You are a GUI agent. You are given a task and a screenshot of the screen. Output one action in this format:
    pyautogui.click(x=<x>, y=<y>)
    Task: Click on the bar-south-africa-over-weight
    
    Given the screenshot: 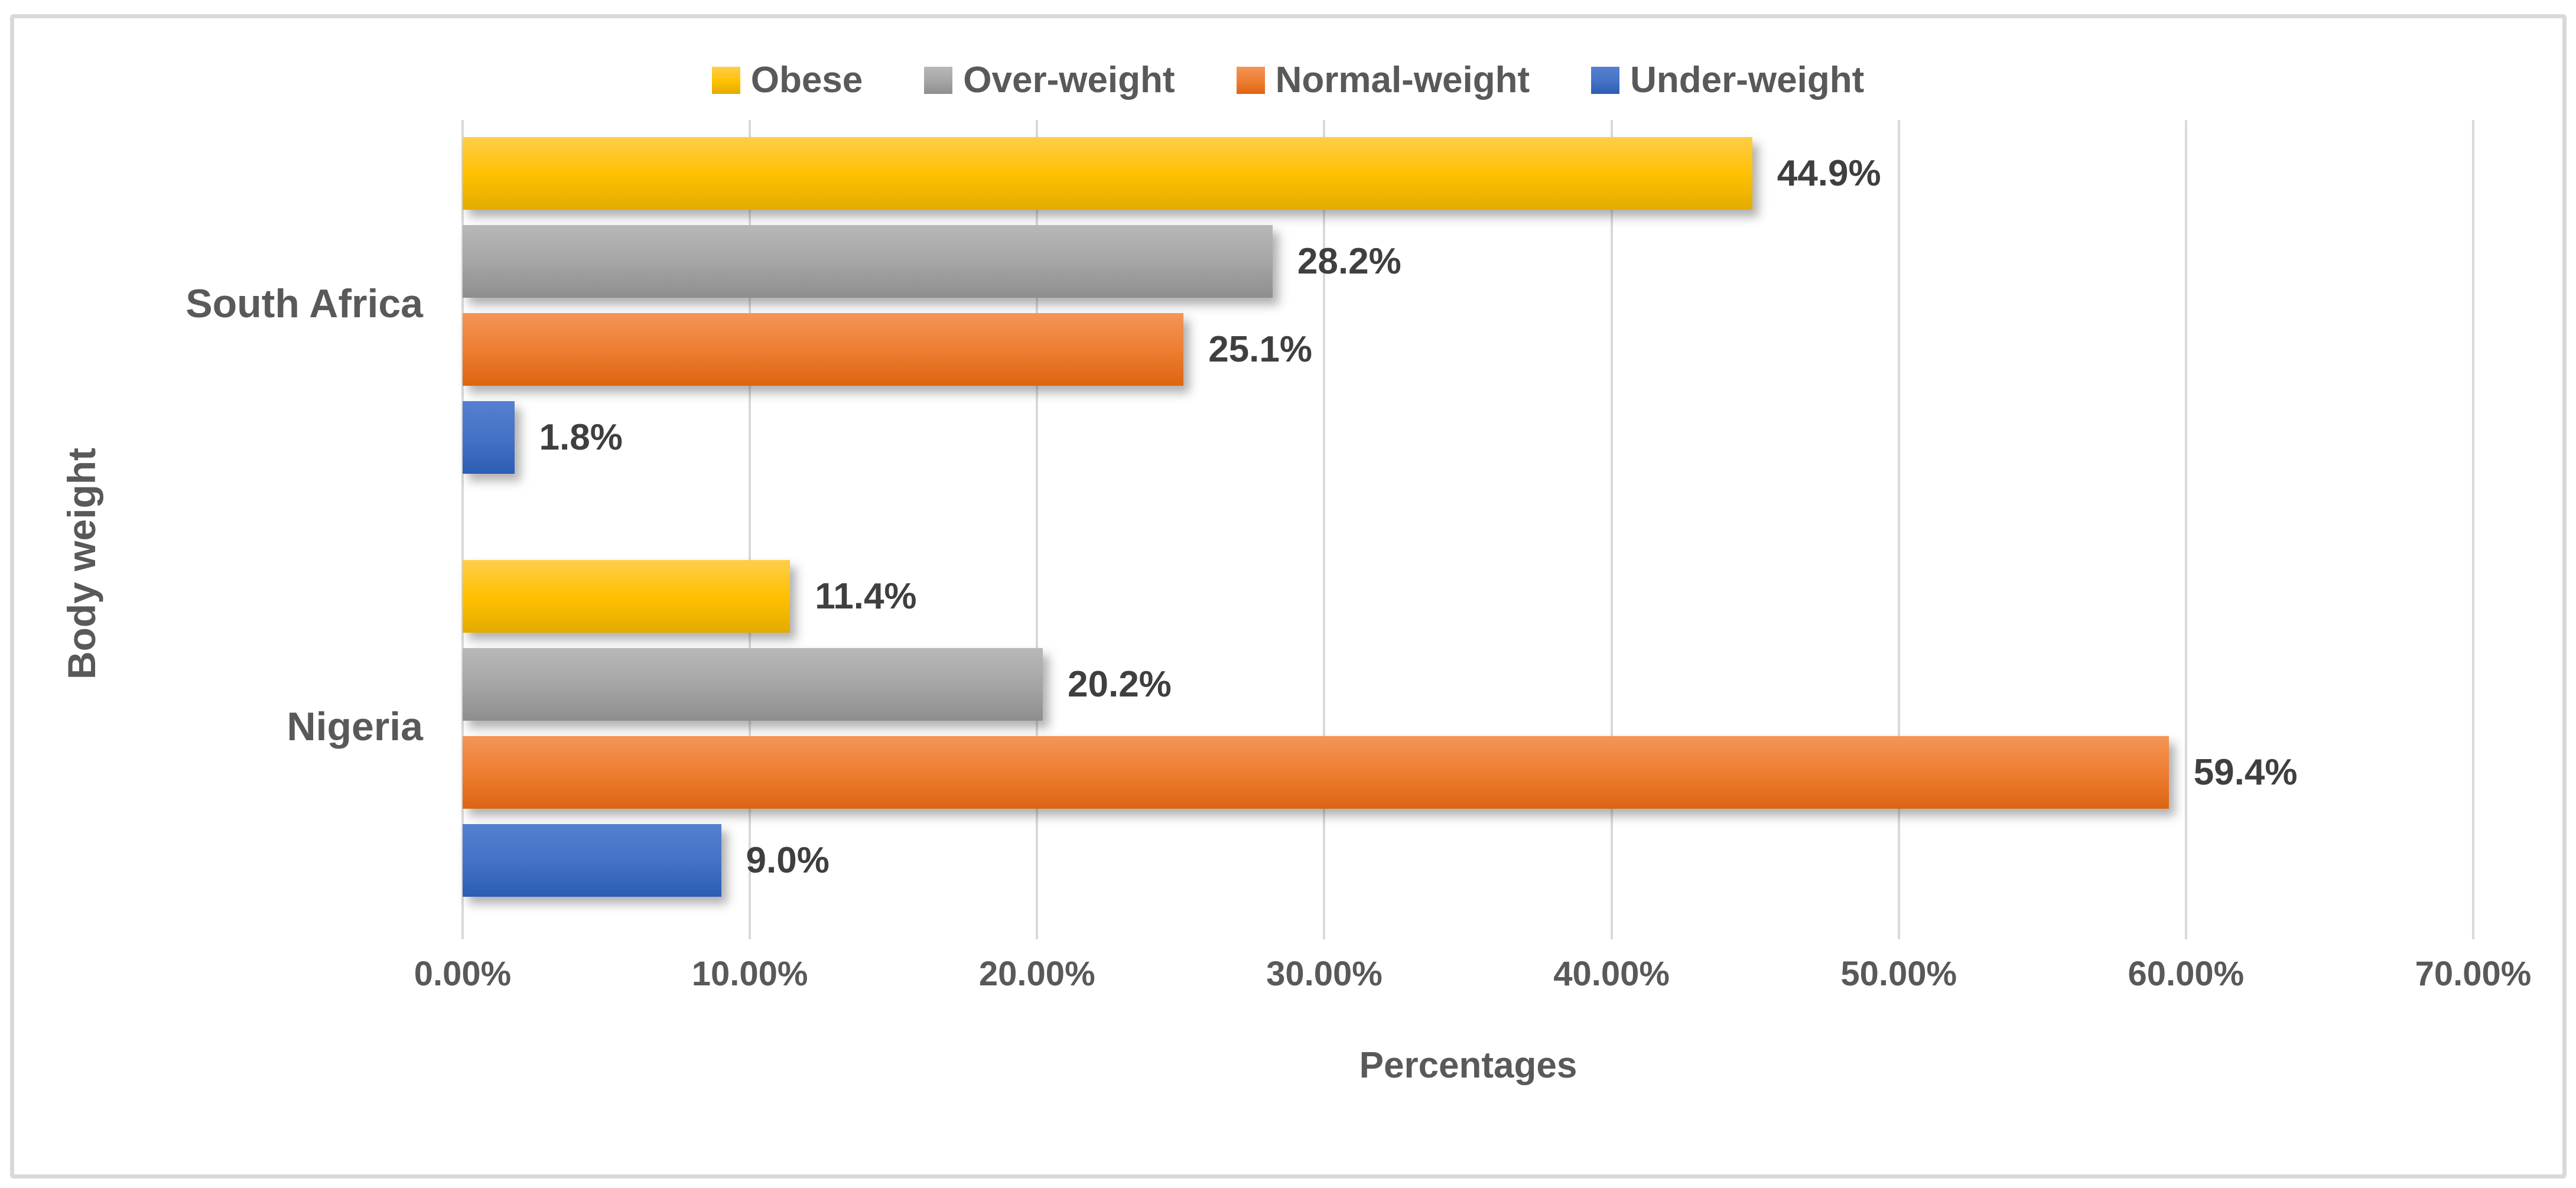 What is the action you would take?
    pyautogui.click(x=868, y=261)
    